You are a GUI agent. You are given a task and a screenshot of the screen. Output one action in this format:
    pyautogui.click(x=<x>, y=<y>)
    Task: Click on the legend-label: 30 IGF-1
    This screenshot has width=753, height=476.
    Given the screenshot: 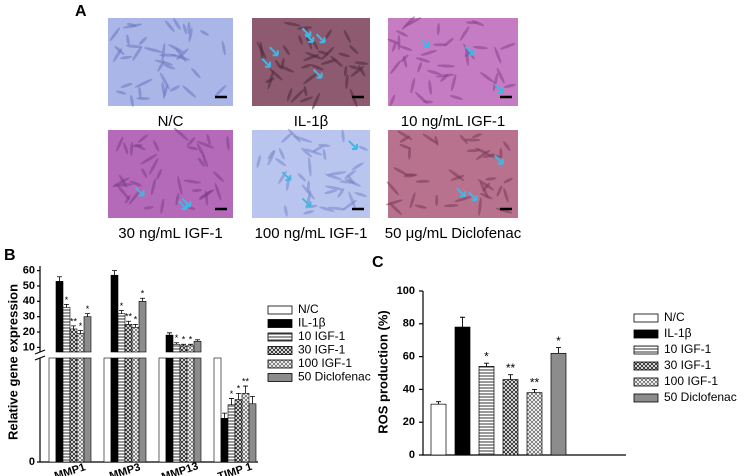 What is the action you would take?
    pyautogui.click(x=688, y=365)
    